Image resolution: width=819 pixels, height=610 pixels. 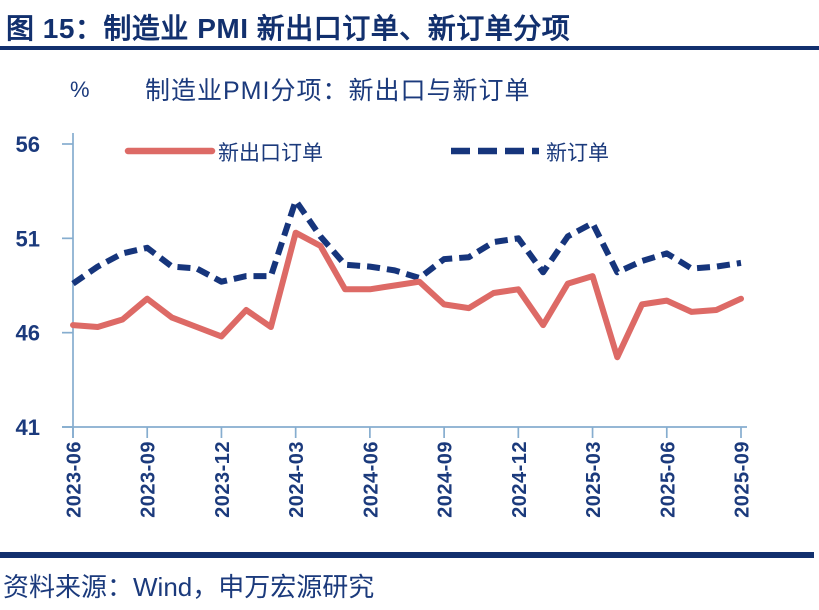 I want to click on series-line-new-orders, so click(x=406, y=242).